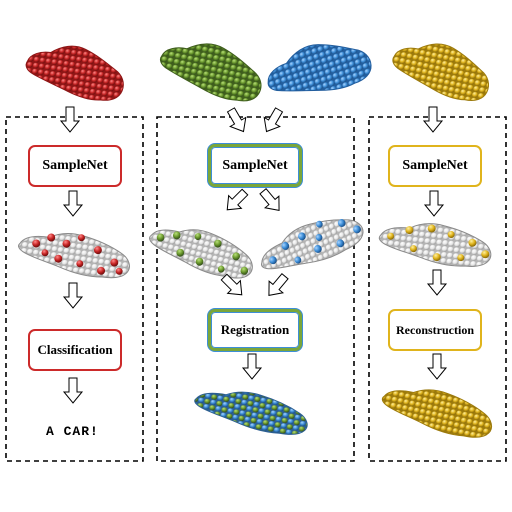 Image resolution: width=512 pixels, height=512 pixels. I want to click on reconstruction-label: Reconstruction, so click(435, 329).